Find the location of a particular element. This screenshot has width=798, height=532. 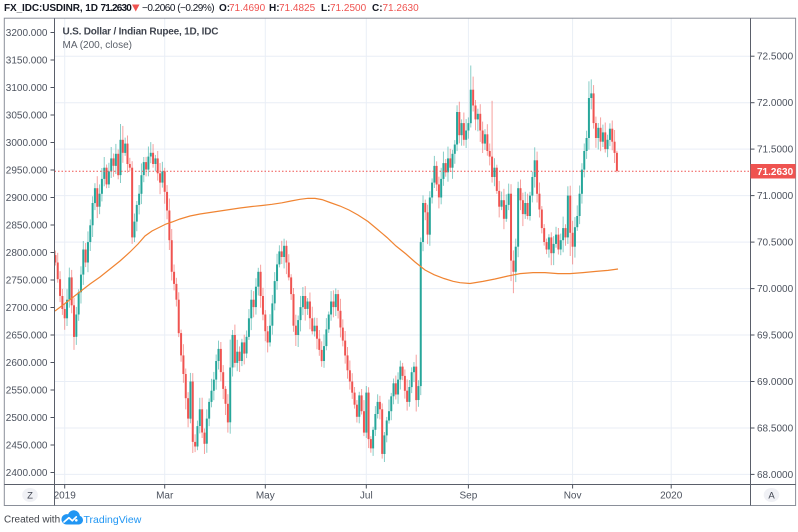

svg-text: 69.5000 is located at coordinates (775, 336).